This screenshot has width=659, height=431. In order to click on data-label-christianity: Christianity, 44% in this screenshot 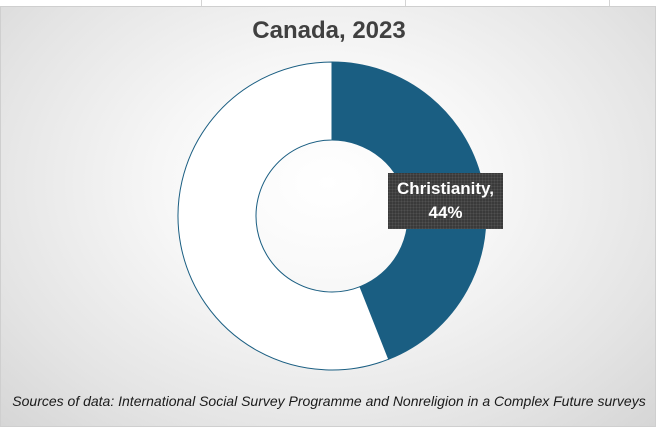, I will do `click(445, 201)`.